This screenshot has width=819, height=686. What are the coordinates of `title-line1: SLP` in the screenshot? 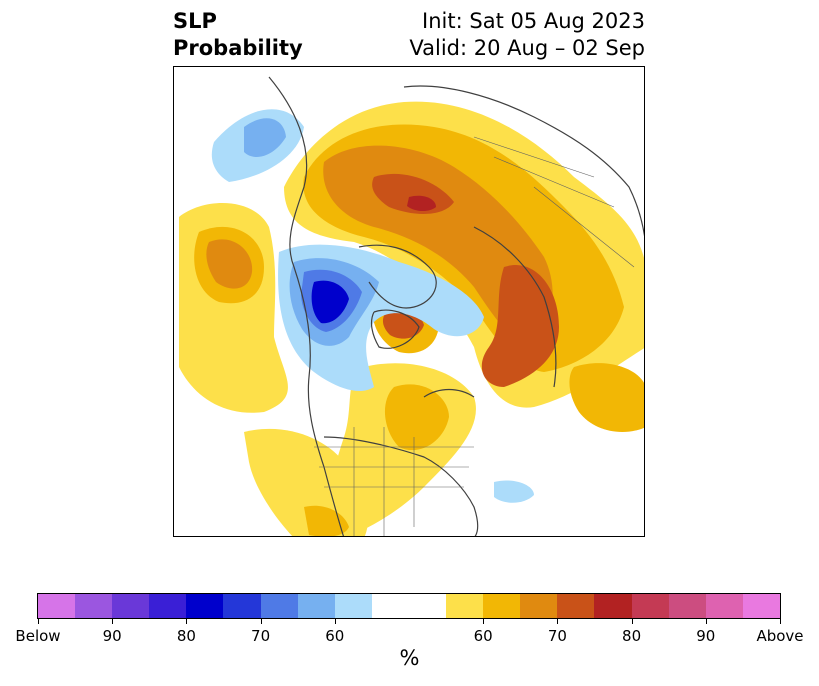 It's located at (195, 21).